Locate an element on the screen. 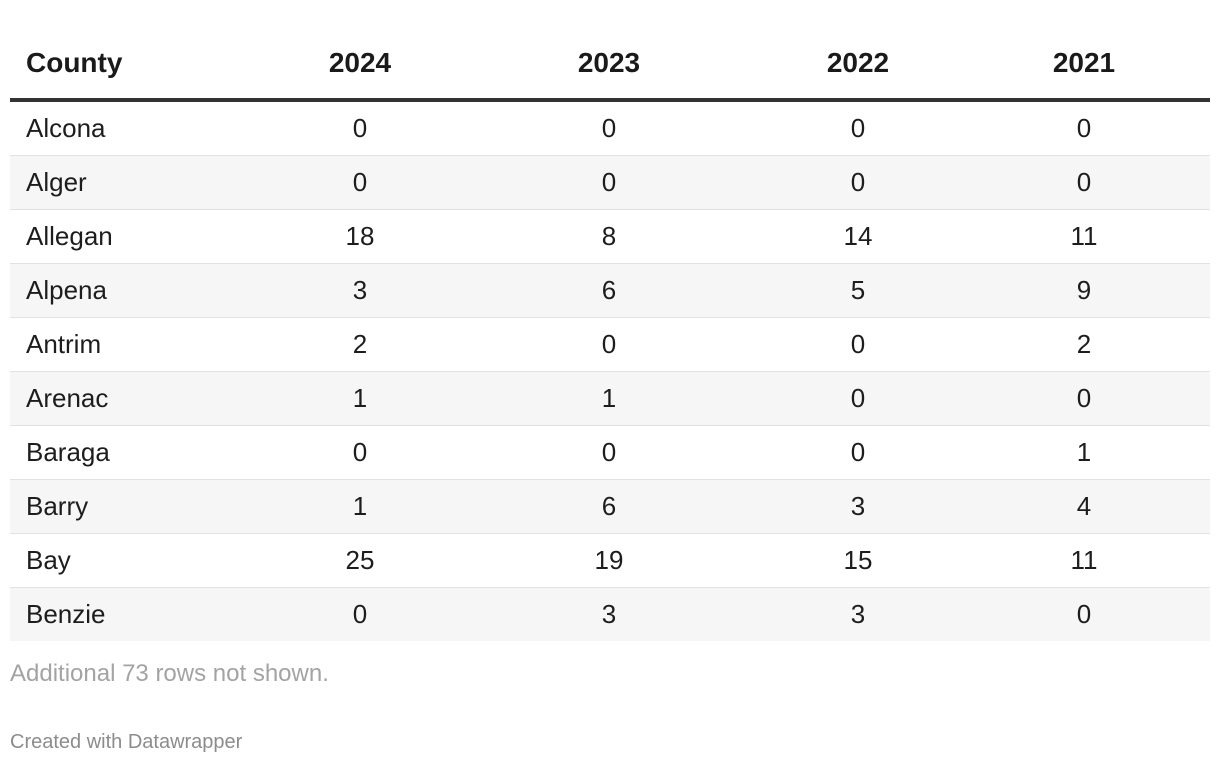 This screenshot has width=1220, height=766. header-row: County 2024 2023 2022 2021 is located at coordinates (610, 65).